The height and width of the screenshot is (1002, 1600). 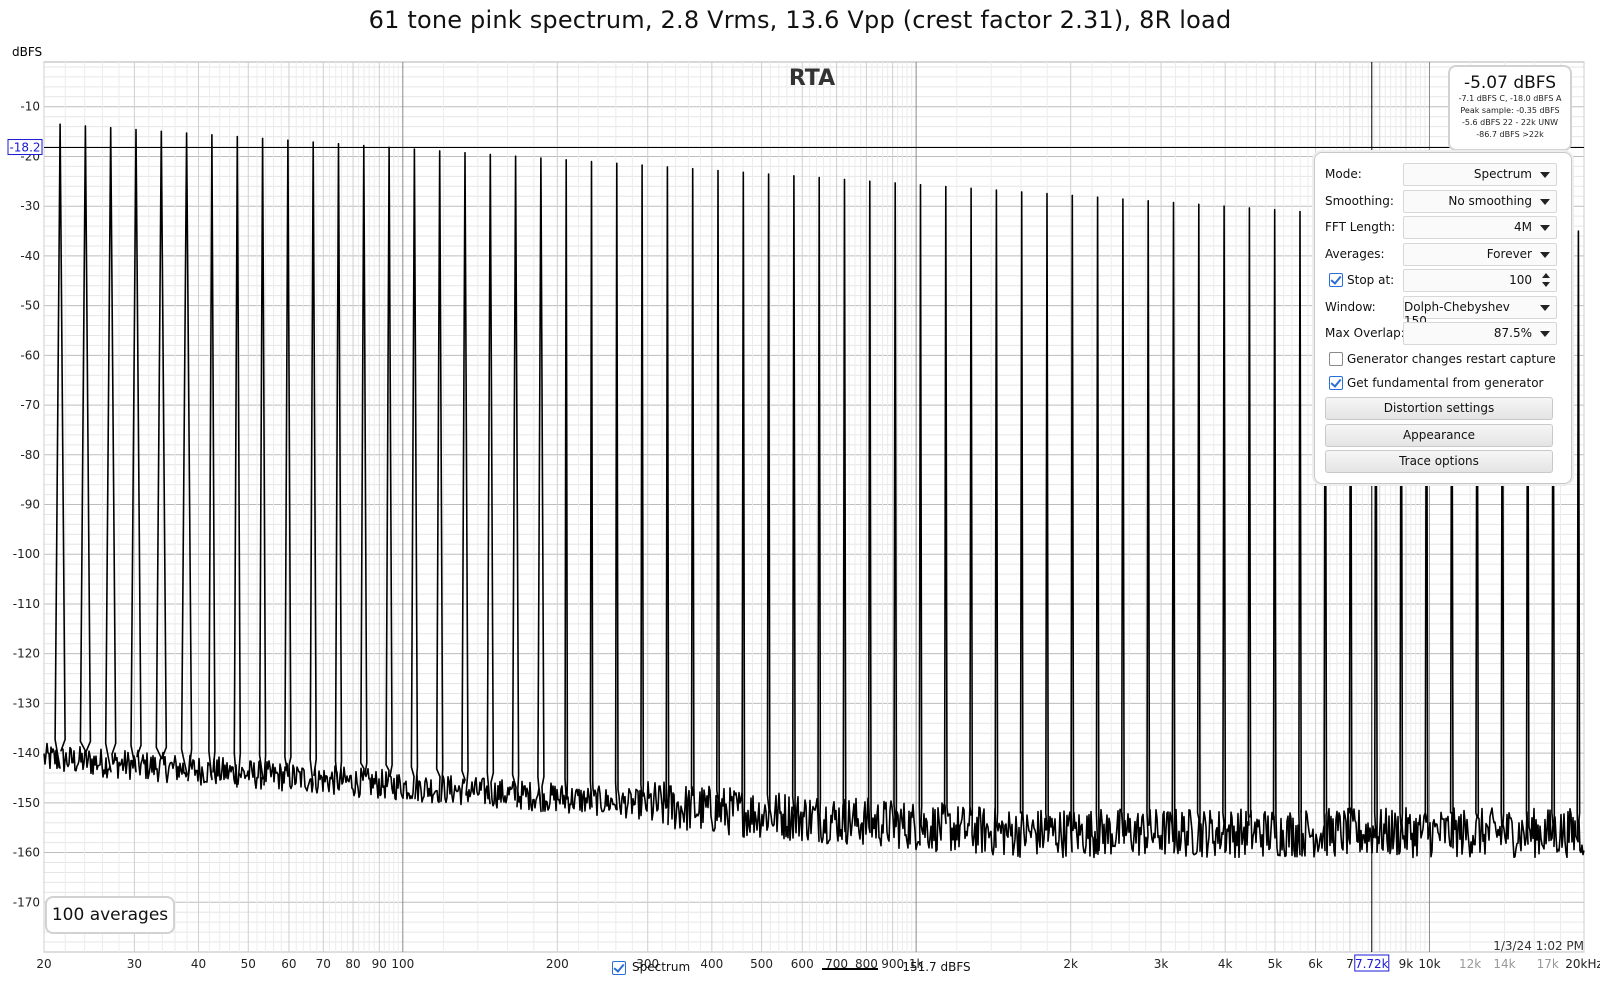 I want to click on x-tick-label: 60, so click(x=288, y=964).